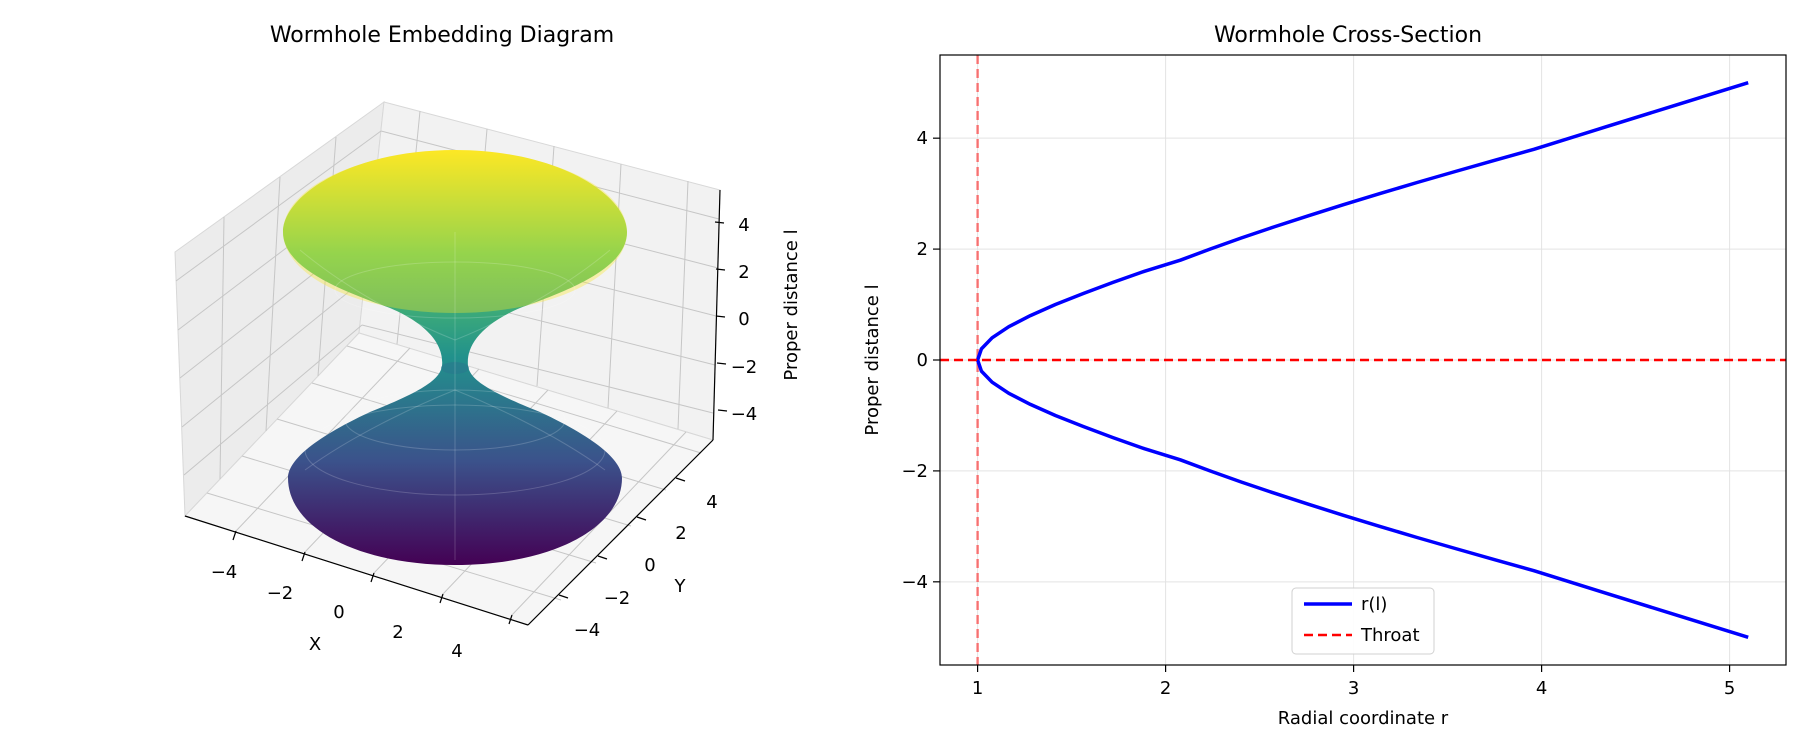 This screenshot has height=750, width=1800. What do you see at coordinates (442, 35) in the screenshot?
I see `chart-title-3d: Wormhole Embedding Diagram` at bounding box center [442, 35].